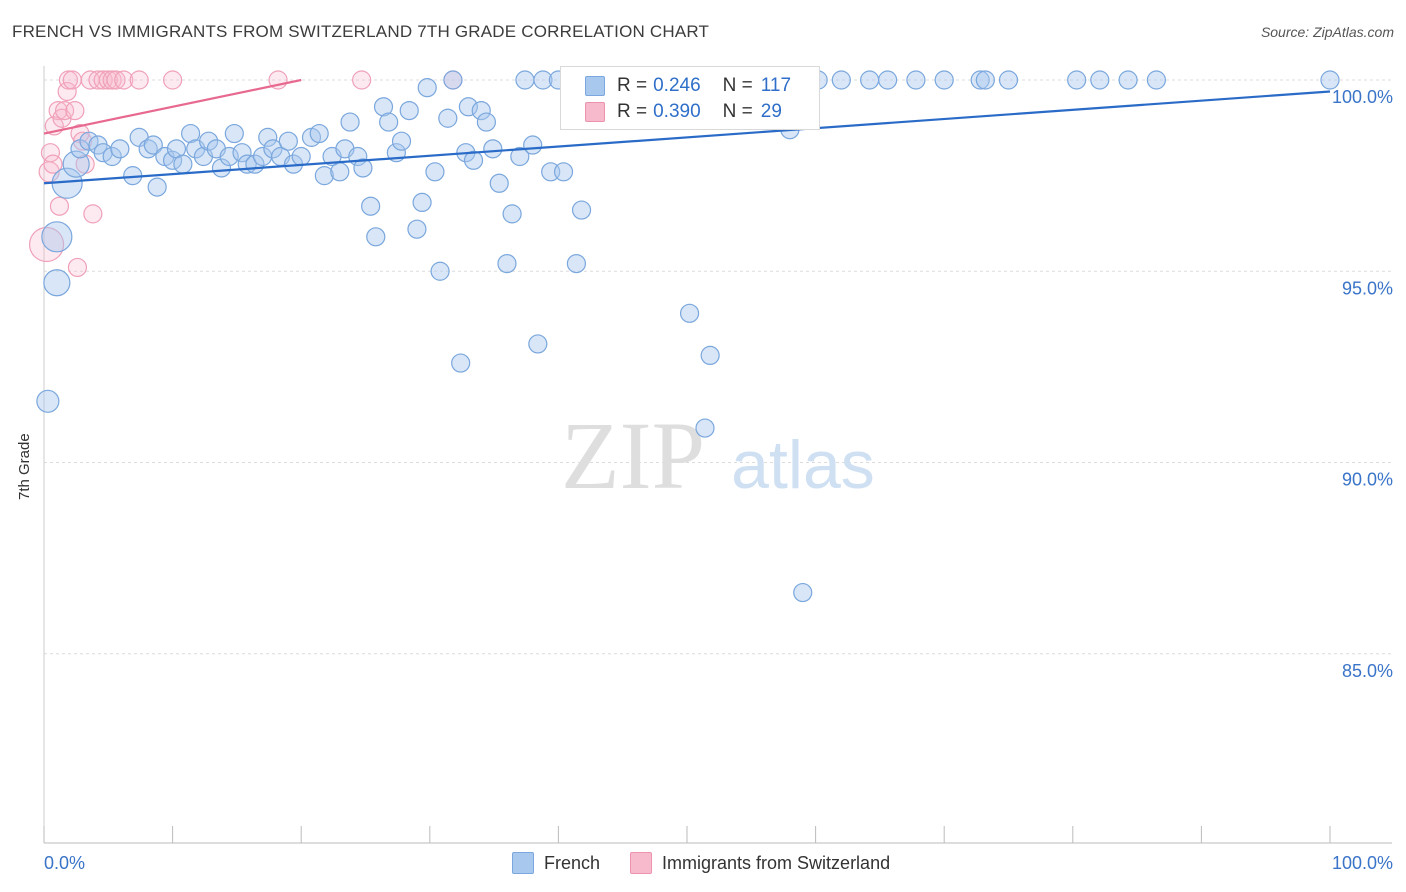  I want to click on y-tick-label: 85.0%, so click(1367, 671).